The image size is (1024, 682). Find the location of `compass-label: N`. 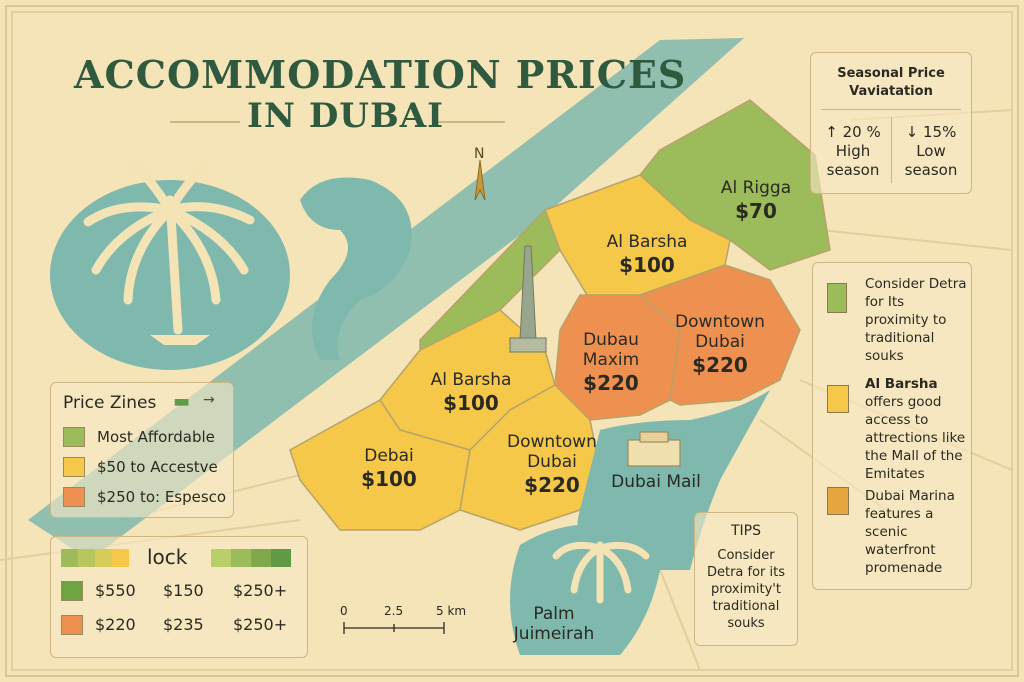

compass-label: N is located at coordinates (479, 154).